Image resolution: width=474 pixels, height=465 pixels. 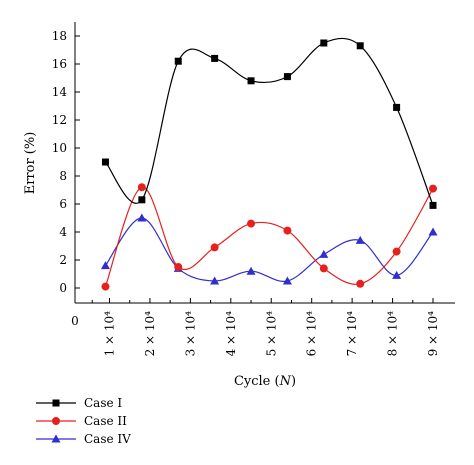 What do you see at coordinates (110, 334) in the screenshot?
I see `x-tick-label: 1 × 10⁴` at bounding box center [110, 334].